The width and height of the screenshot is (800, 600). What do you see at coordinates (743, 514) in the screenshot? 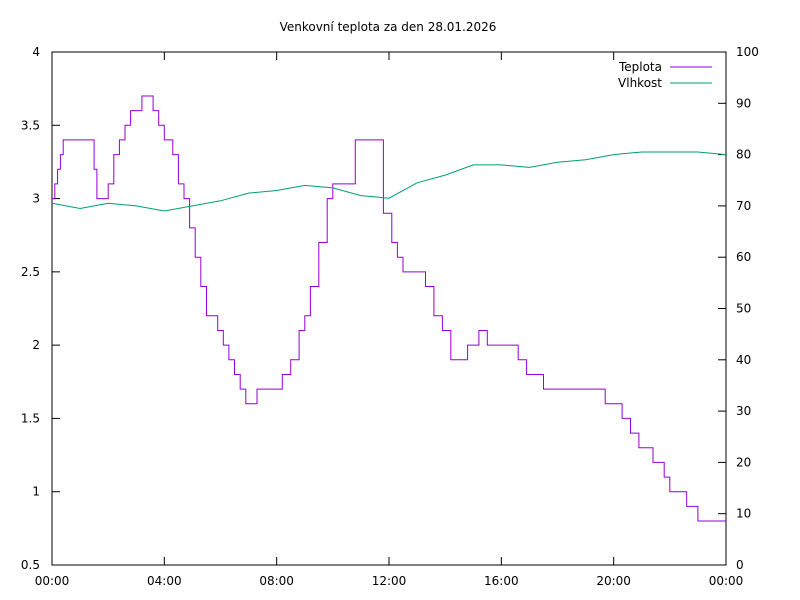
I see `y-right-tick-label: 10` at bounding box center [743, 514].